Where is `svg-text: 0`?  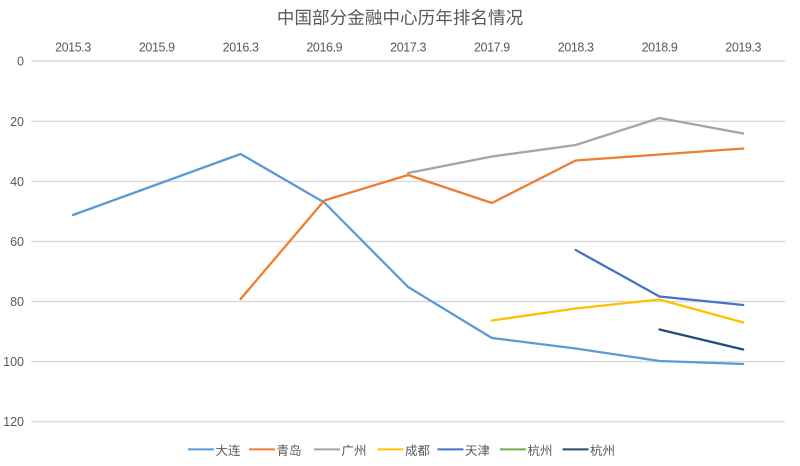
svg-text: 0 is located at coordinates (20, 62).